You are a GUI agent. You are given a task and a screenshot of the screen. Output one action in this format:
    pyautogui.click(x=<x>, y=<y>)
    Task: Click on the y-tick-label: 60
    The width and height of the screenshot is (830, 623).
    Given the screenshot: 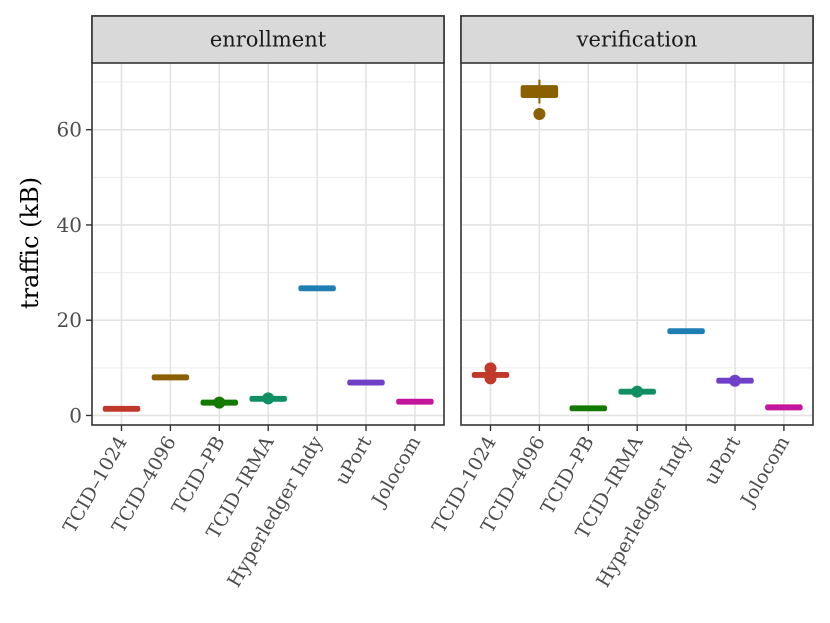 What is the action you would take?
    pyautogui.click(x=69, y=130)
    